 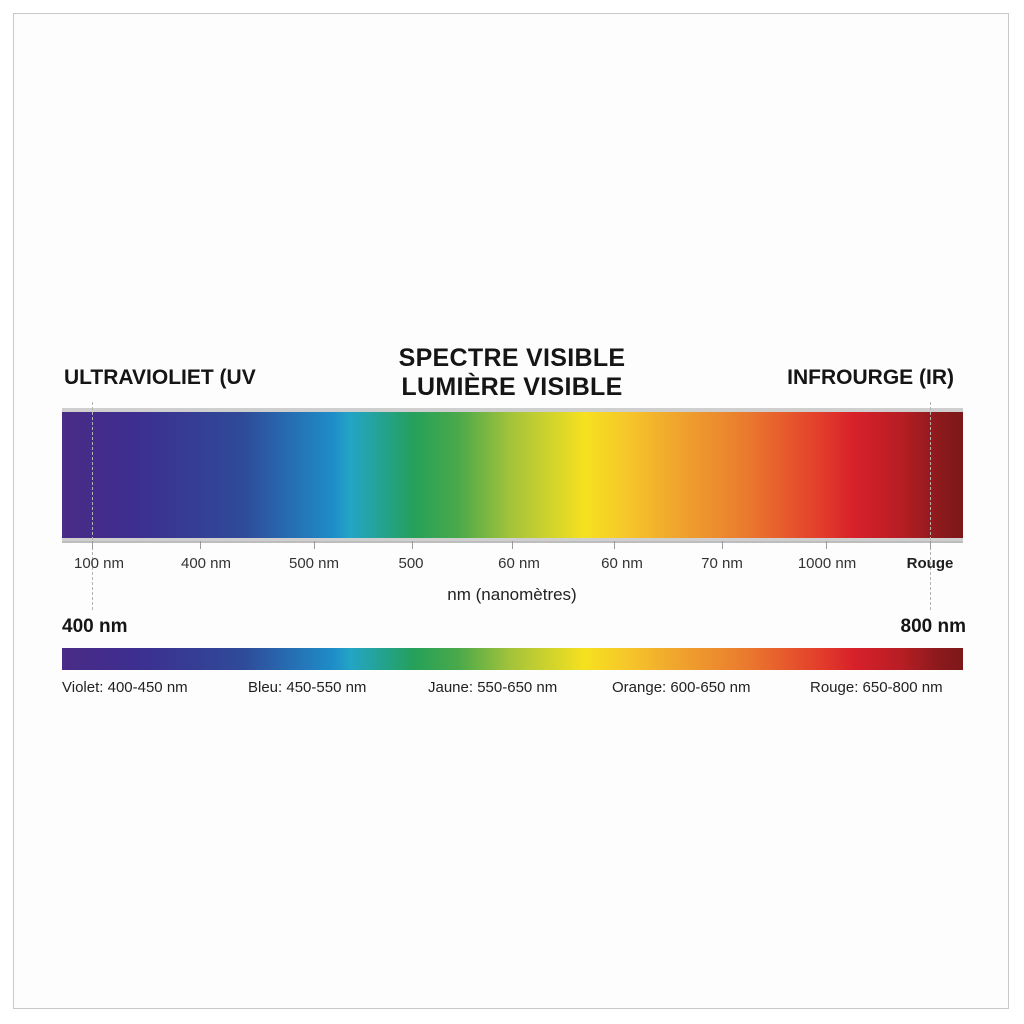 What do you see at coordinates (92, 506) in the screenshot?
I see `uv-boundary-line` at bounding box center [92, 506].